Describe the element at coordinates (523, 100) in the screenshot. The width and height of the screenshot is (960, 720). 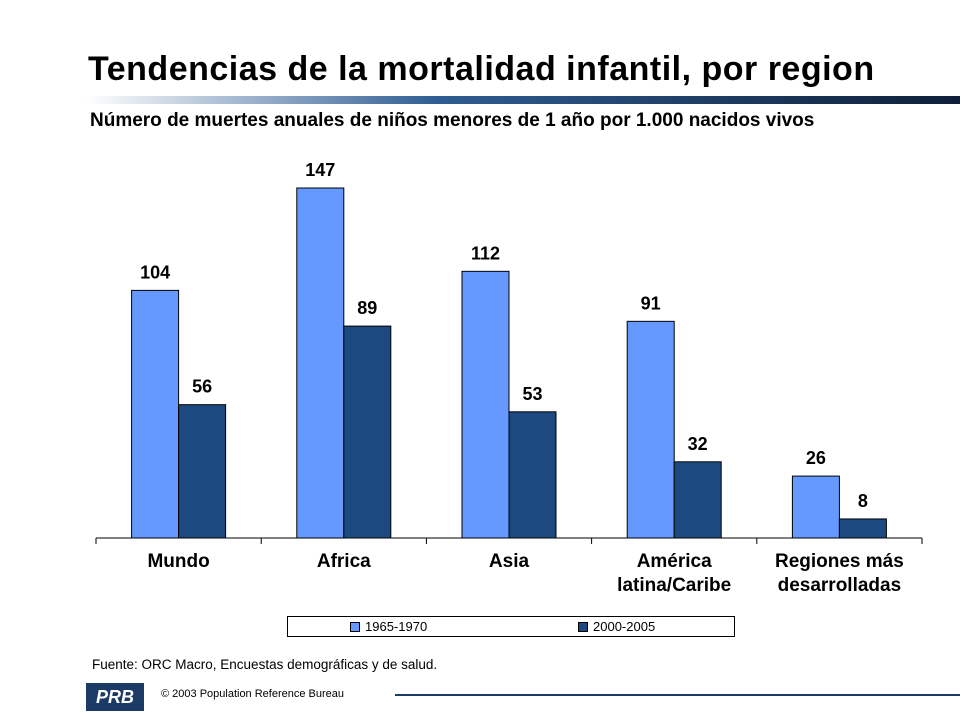
I see `title-underline` at that location.